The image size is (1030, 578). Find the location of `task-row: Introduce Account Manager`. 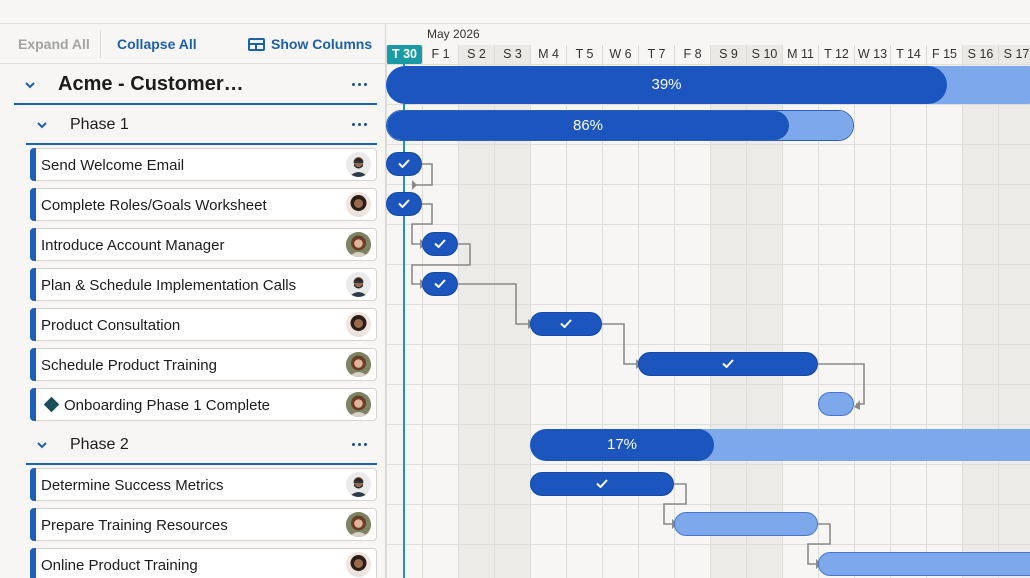

task-row: Introduce Account Manager is located at coordinates (192, 245).